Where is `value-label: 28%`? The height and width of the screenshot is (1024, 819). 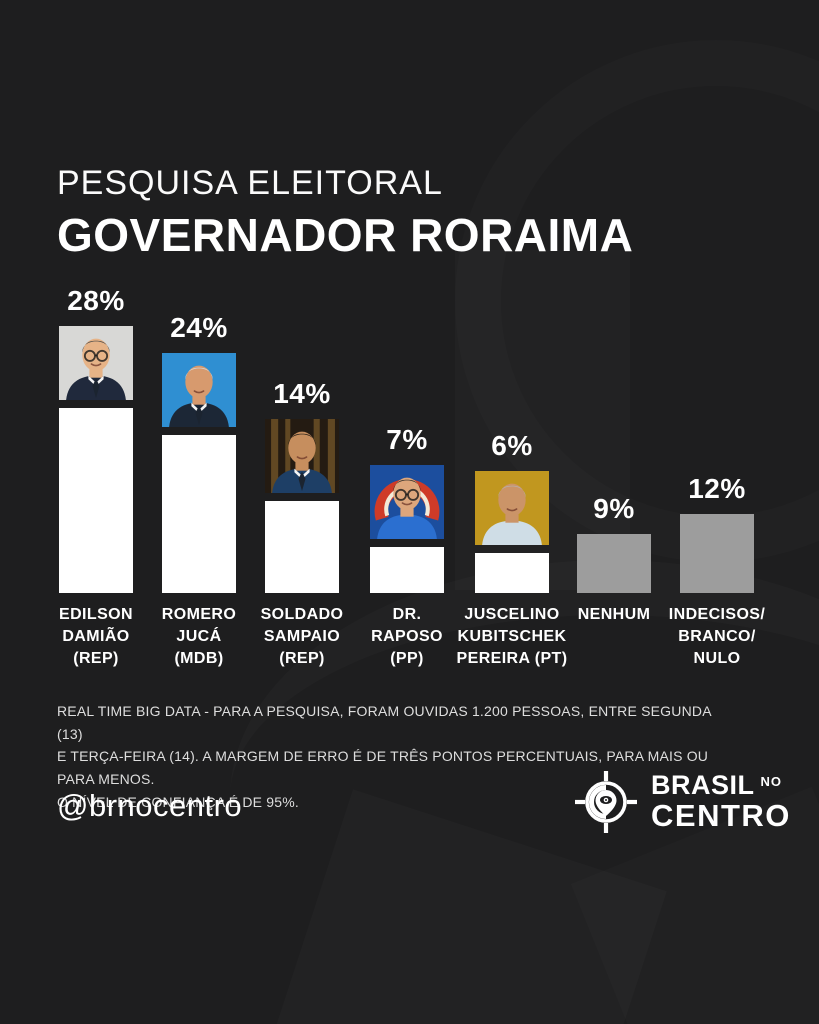 value-label: 28% is located at coordinates (96, 300).